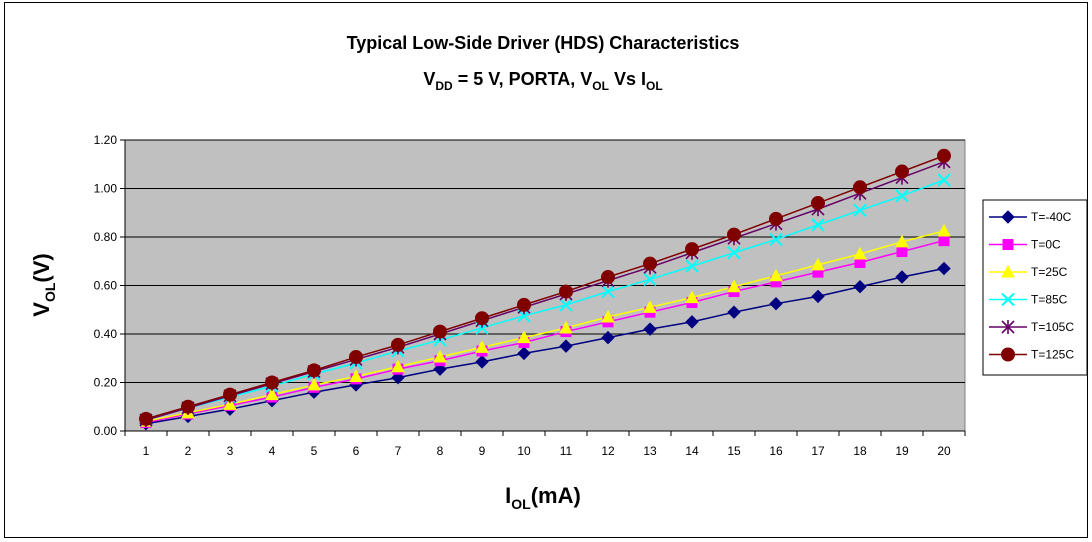 The height and width of the screenshot is (542, 1092). Describe the element at coordinates (776, 451) in the screenshot. I see `x-tick-label: 16` at that location.